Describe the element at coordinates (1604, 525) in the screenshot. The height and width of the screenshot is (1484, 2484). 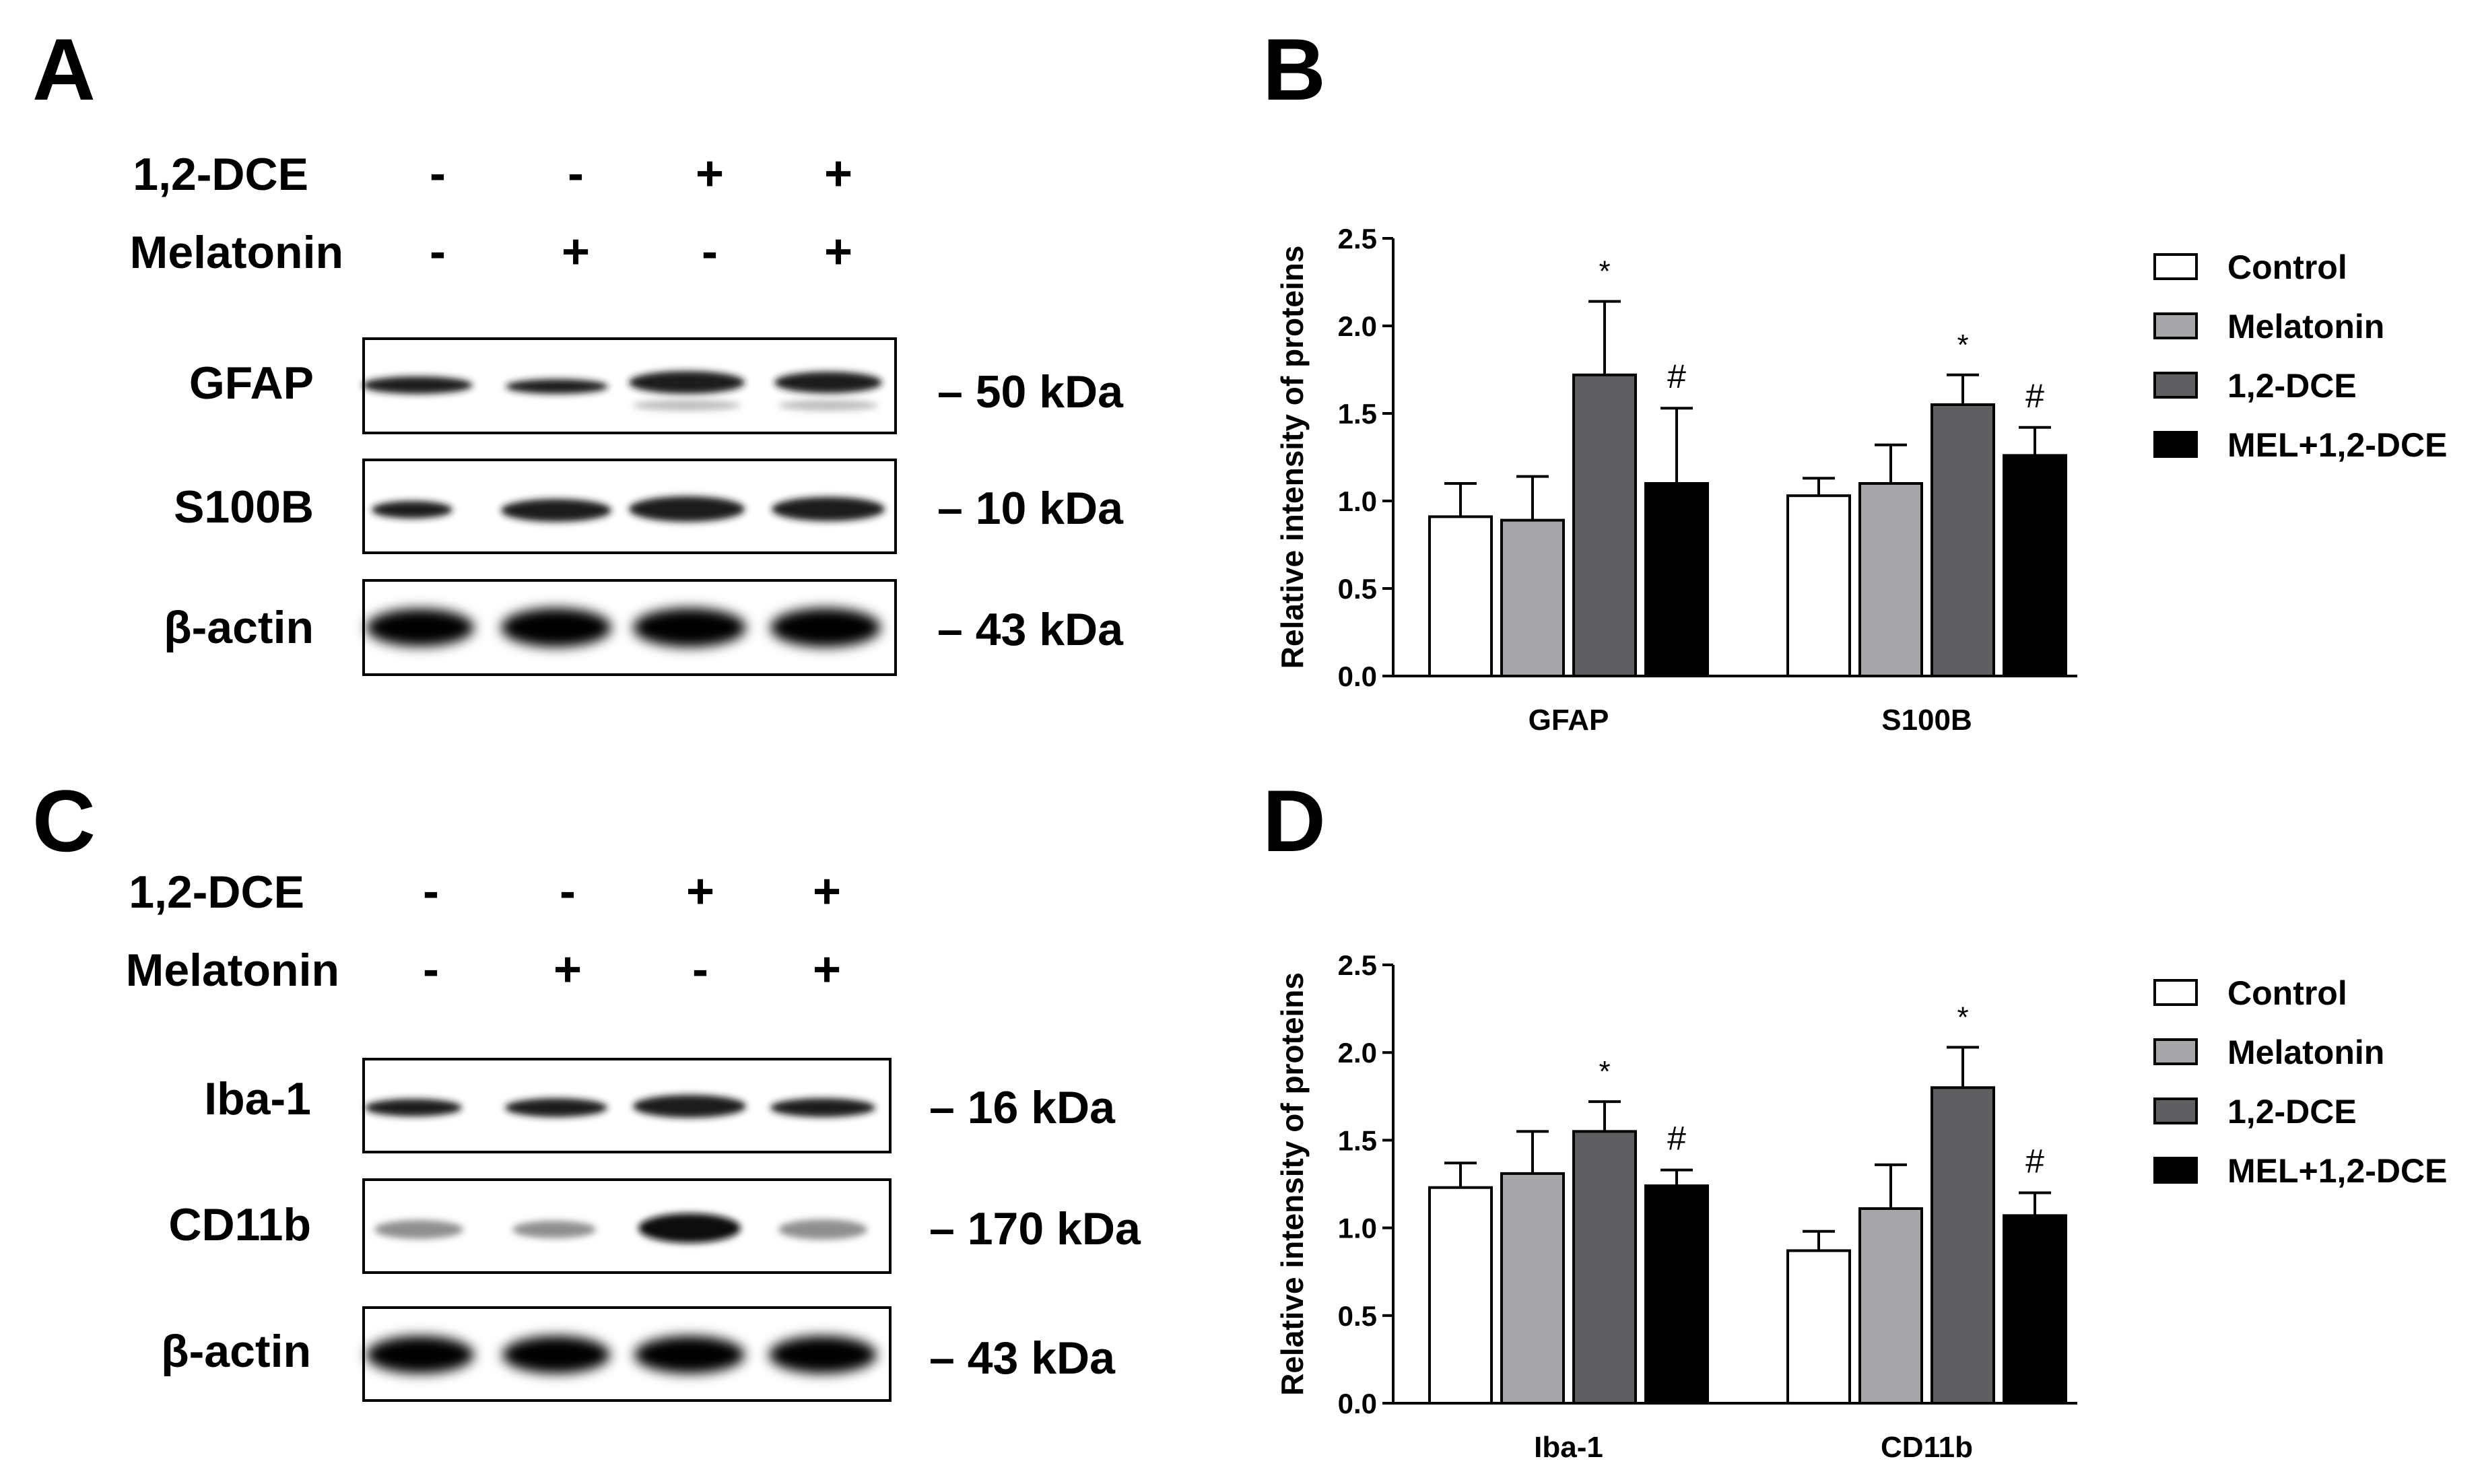
I see `bar-gfap-1-2-dce` at that location.